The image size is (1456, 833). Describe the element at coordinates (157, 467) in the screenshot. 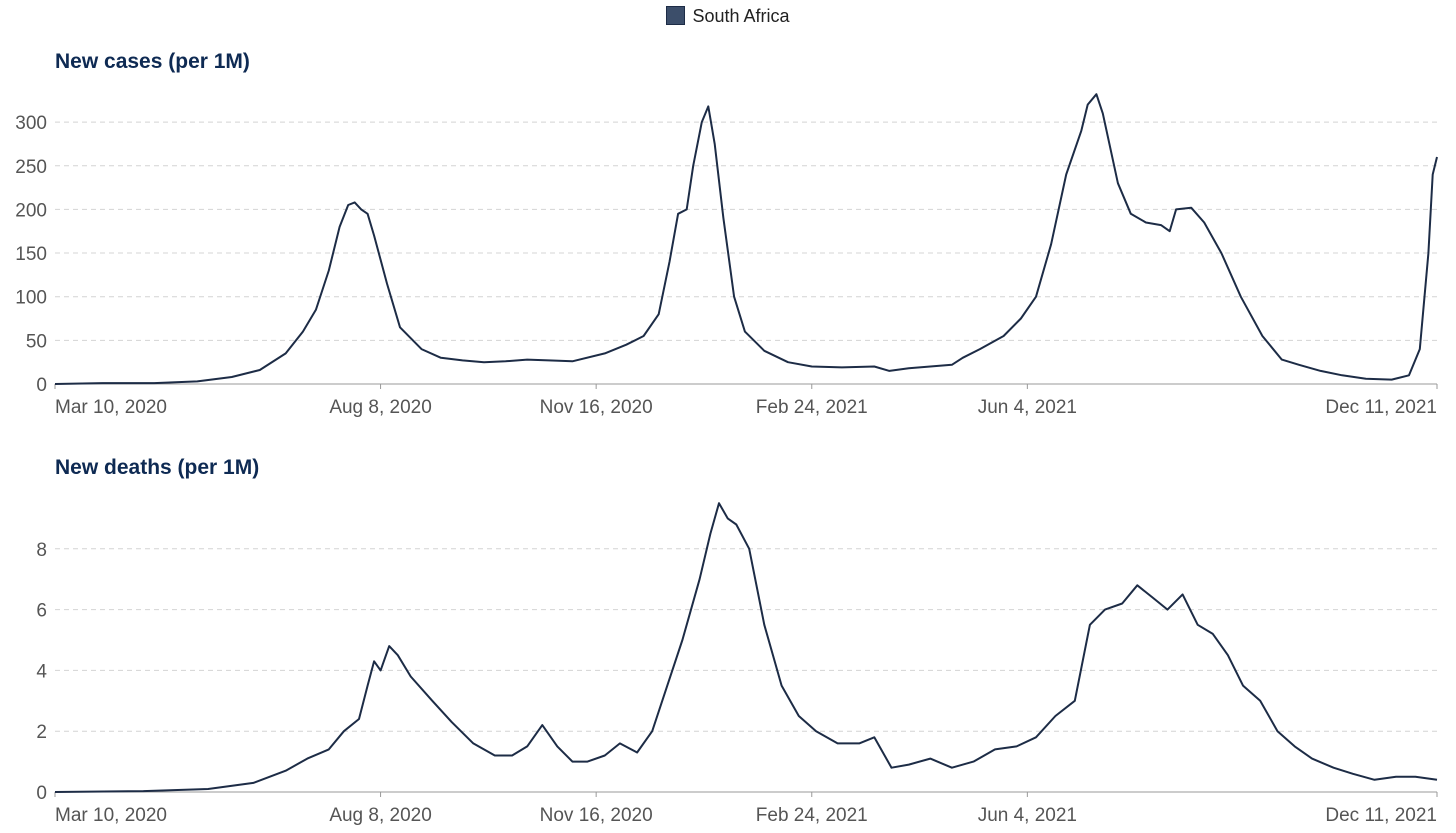

I see `deaths-chart-title: New deaths (per 1M)` at that location.